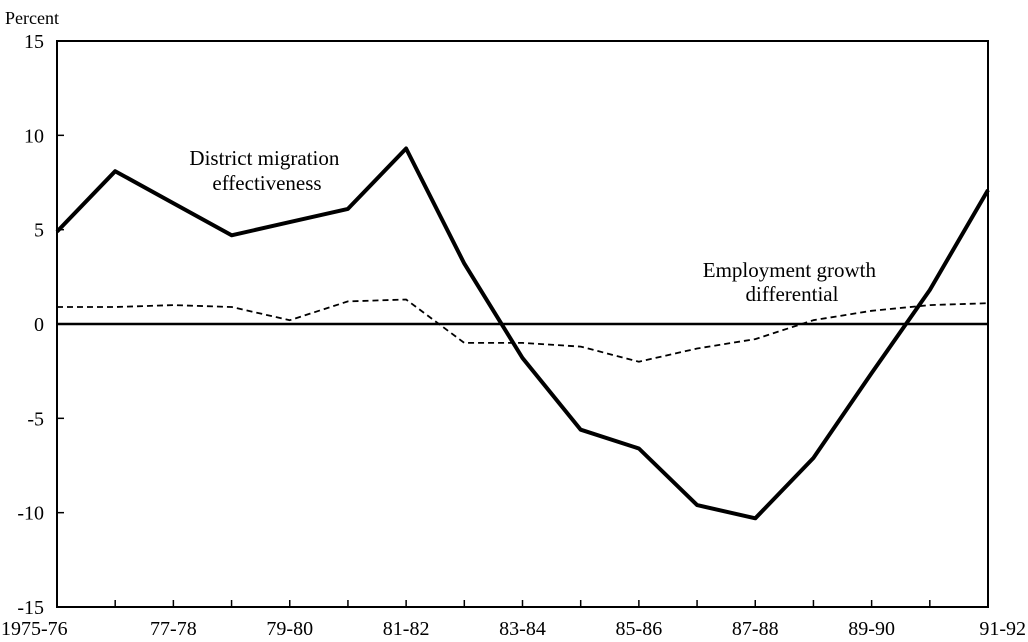 This screenshot has width=1028, height=642. I want to click on y-tick-label: 10, so click(34, 136).